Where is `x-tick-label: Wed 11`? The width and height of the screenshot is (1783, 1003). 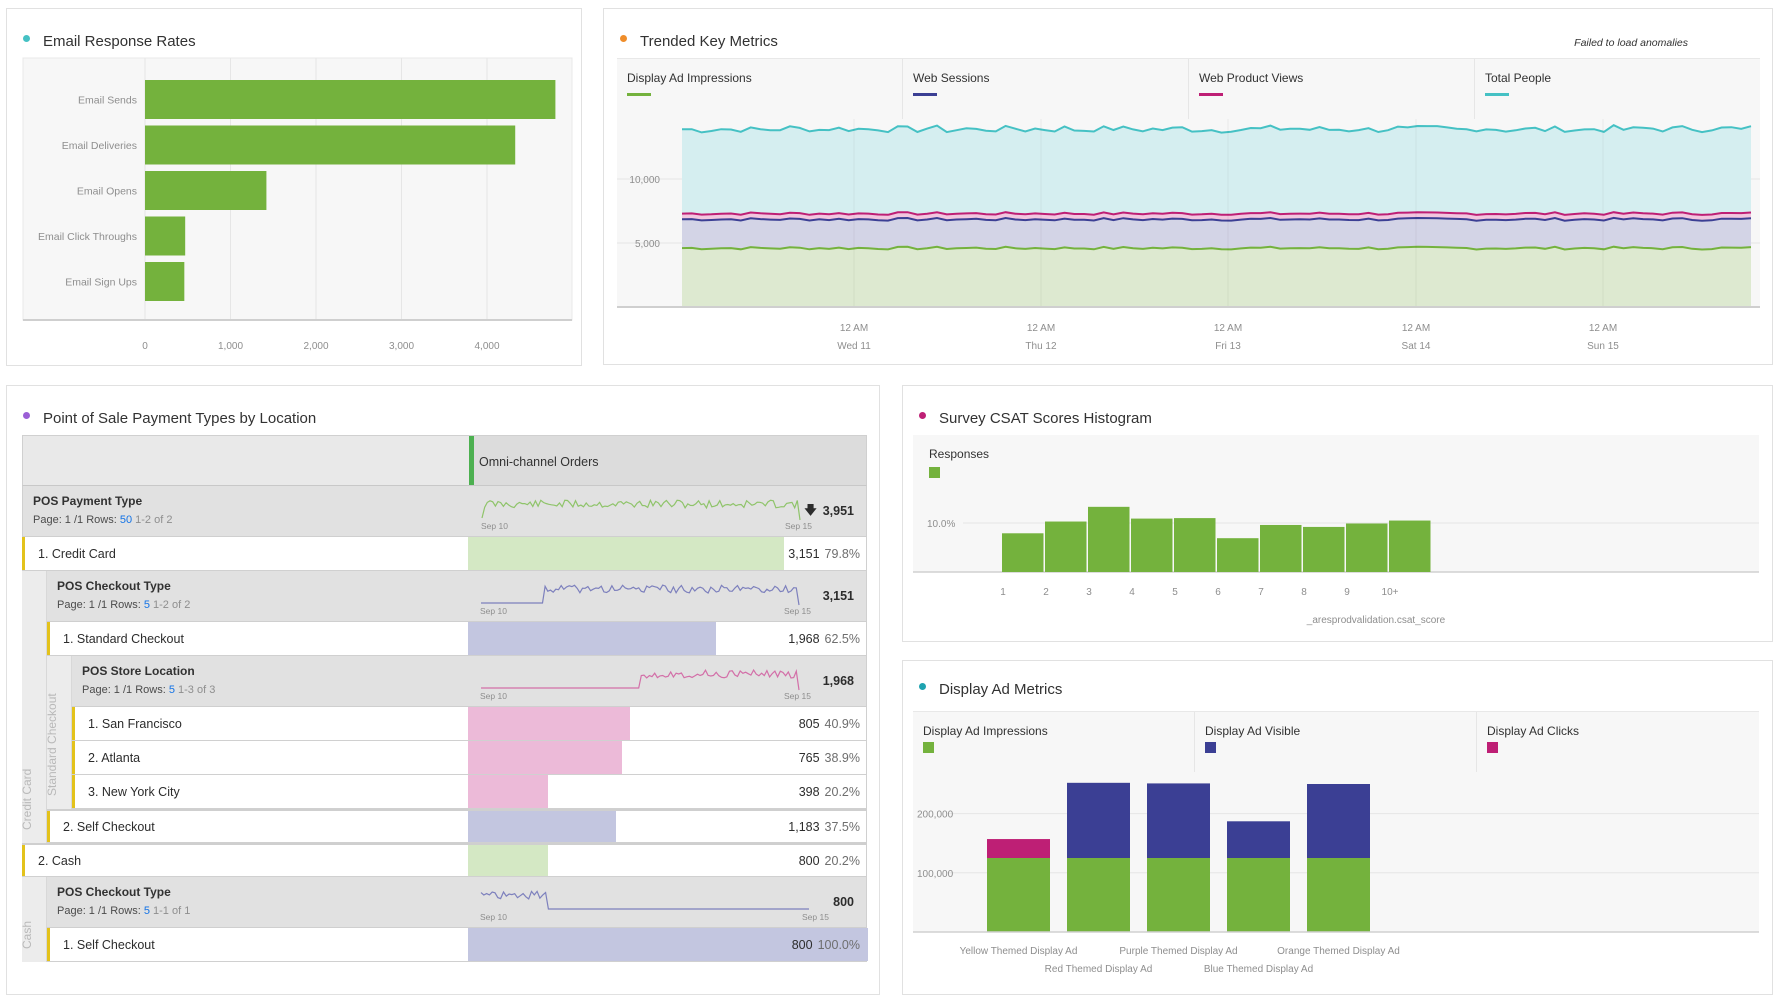 x-tick-label: Wed 11 is located at coordinates (854, 346).